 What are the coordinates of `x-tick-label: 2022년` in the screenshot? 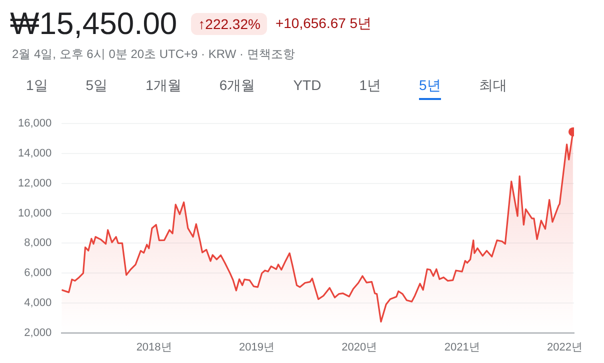 It's located at (564, 347).